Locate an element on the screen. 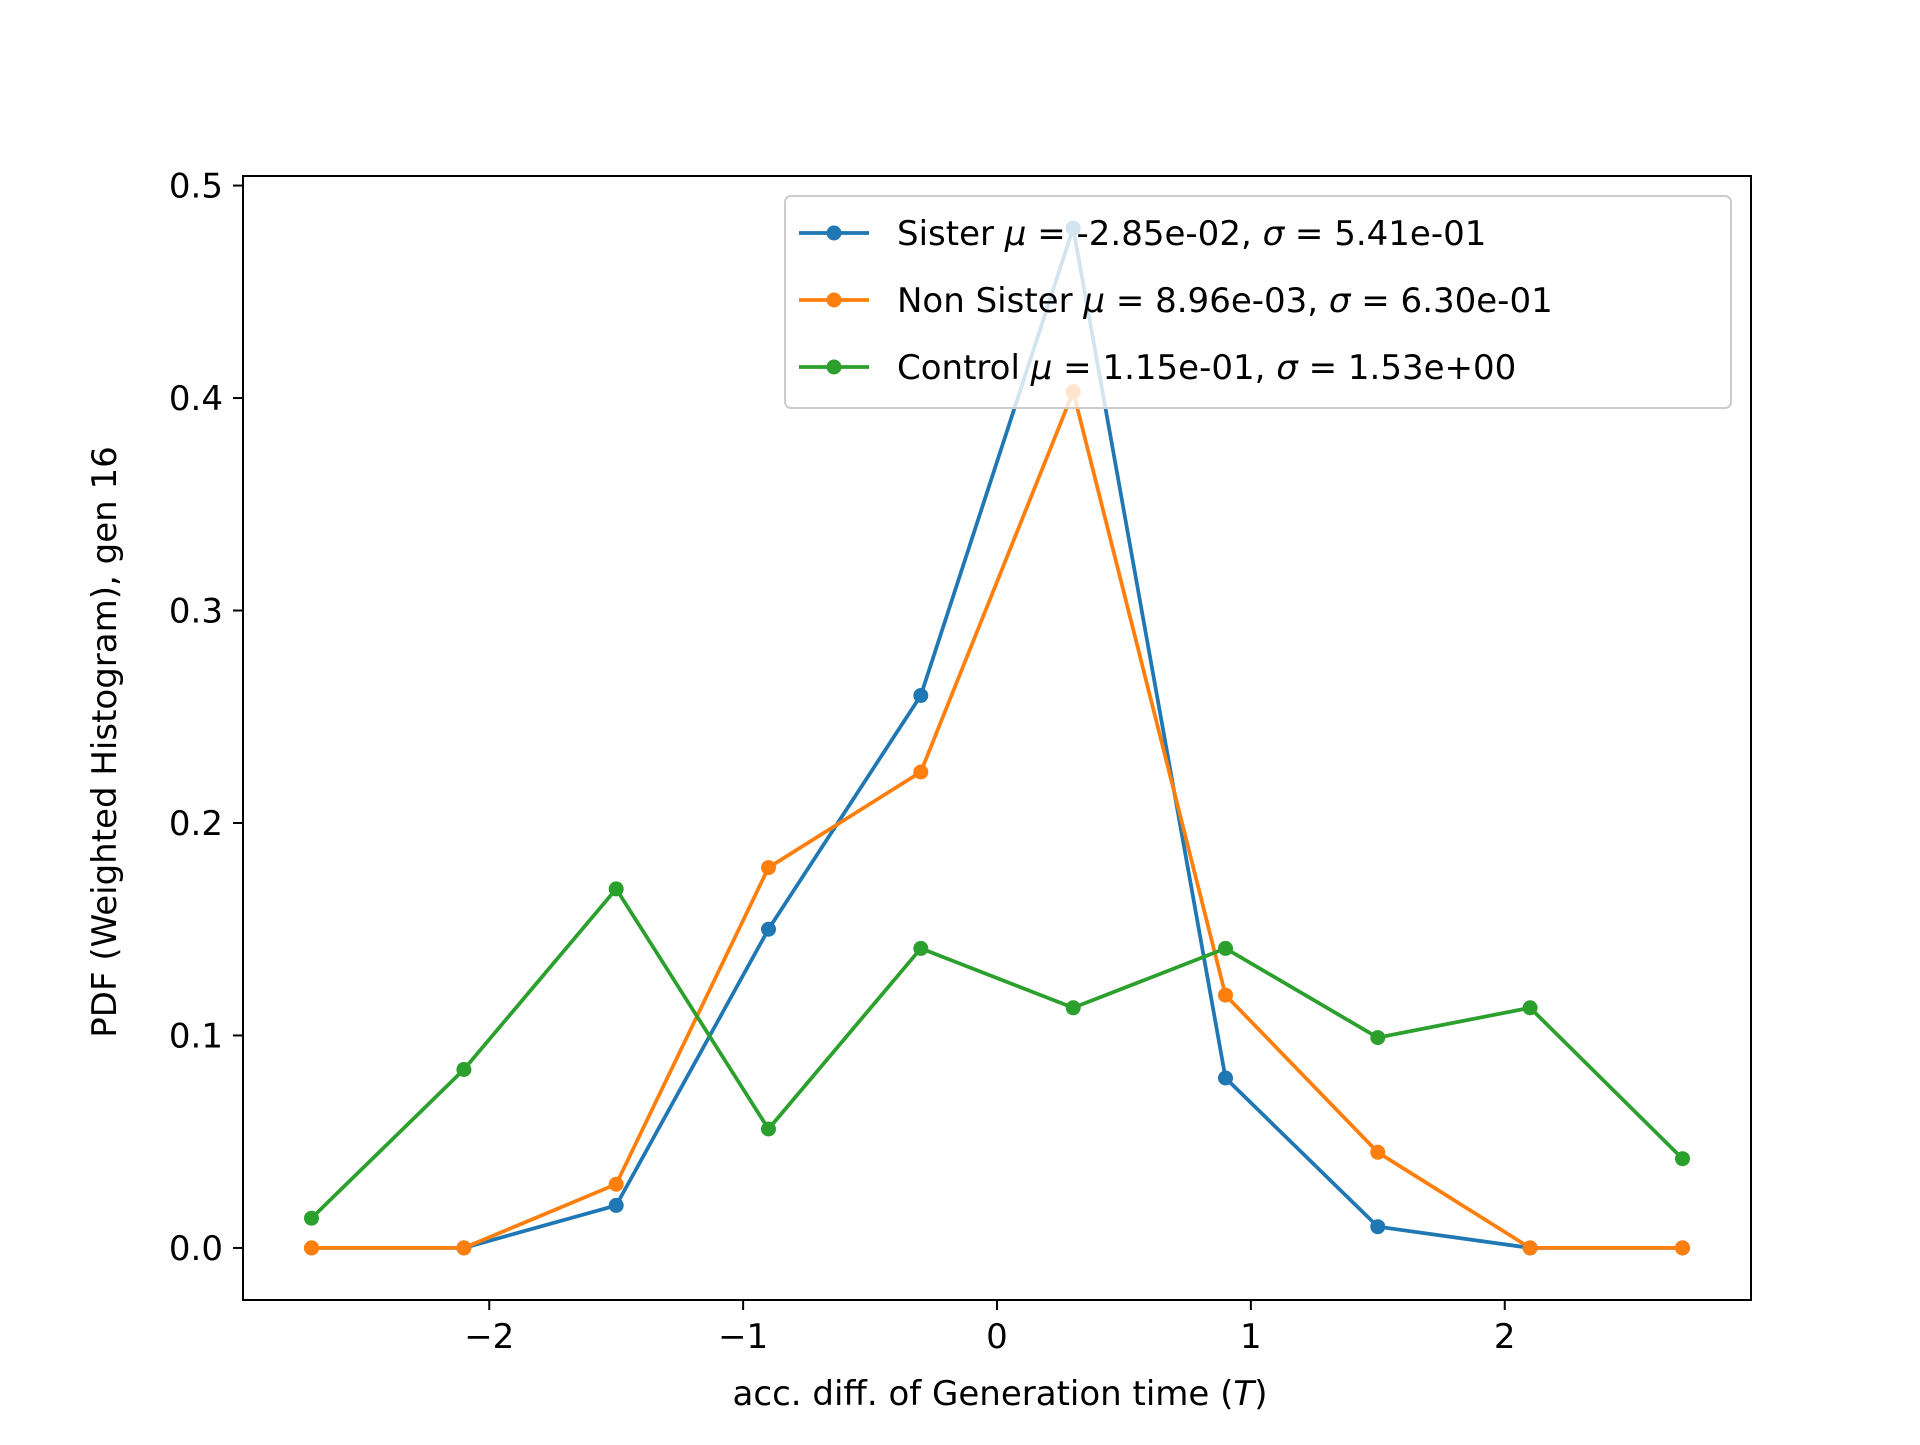  legend-entry-sister: Sister μ = -2.85e-02, σ = 5.41e-01 is located at coordinates (1142, 234).